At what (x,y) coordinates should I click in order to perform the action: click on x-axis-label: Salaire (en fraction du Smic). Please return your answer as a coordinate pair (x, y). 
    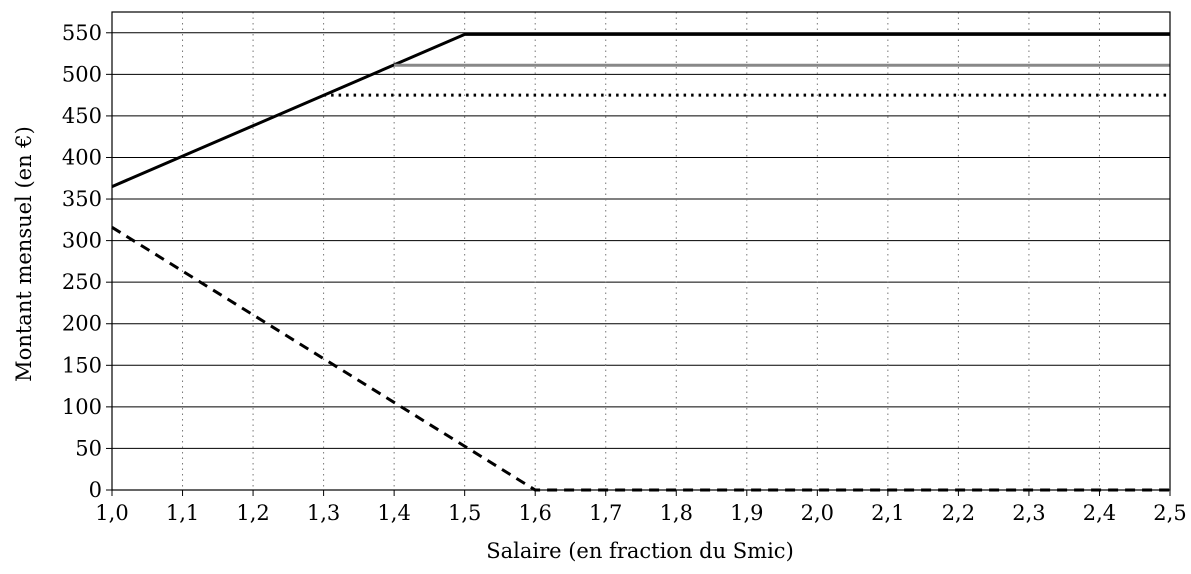
    Looking at the image, I should click on (640, 551).